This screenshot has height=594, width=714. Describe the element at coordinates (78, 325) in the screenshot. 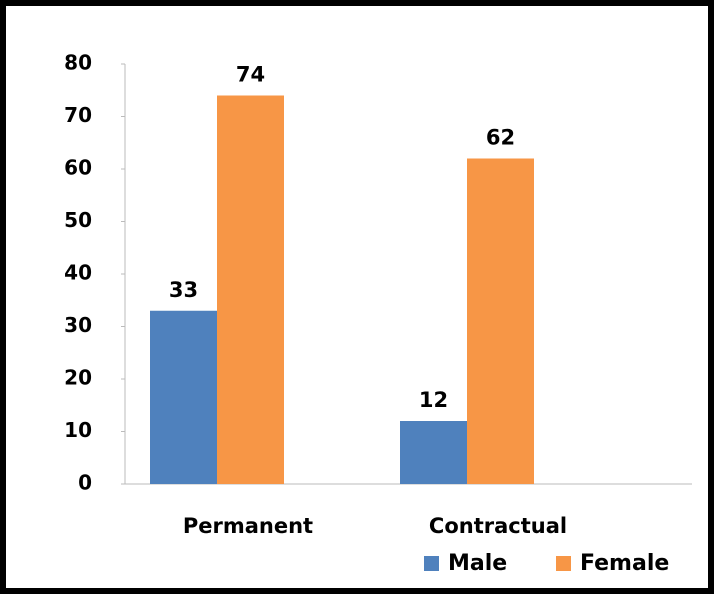

I see `y-tick-label: 30` at that location.